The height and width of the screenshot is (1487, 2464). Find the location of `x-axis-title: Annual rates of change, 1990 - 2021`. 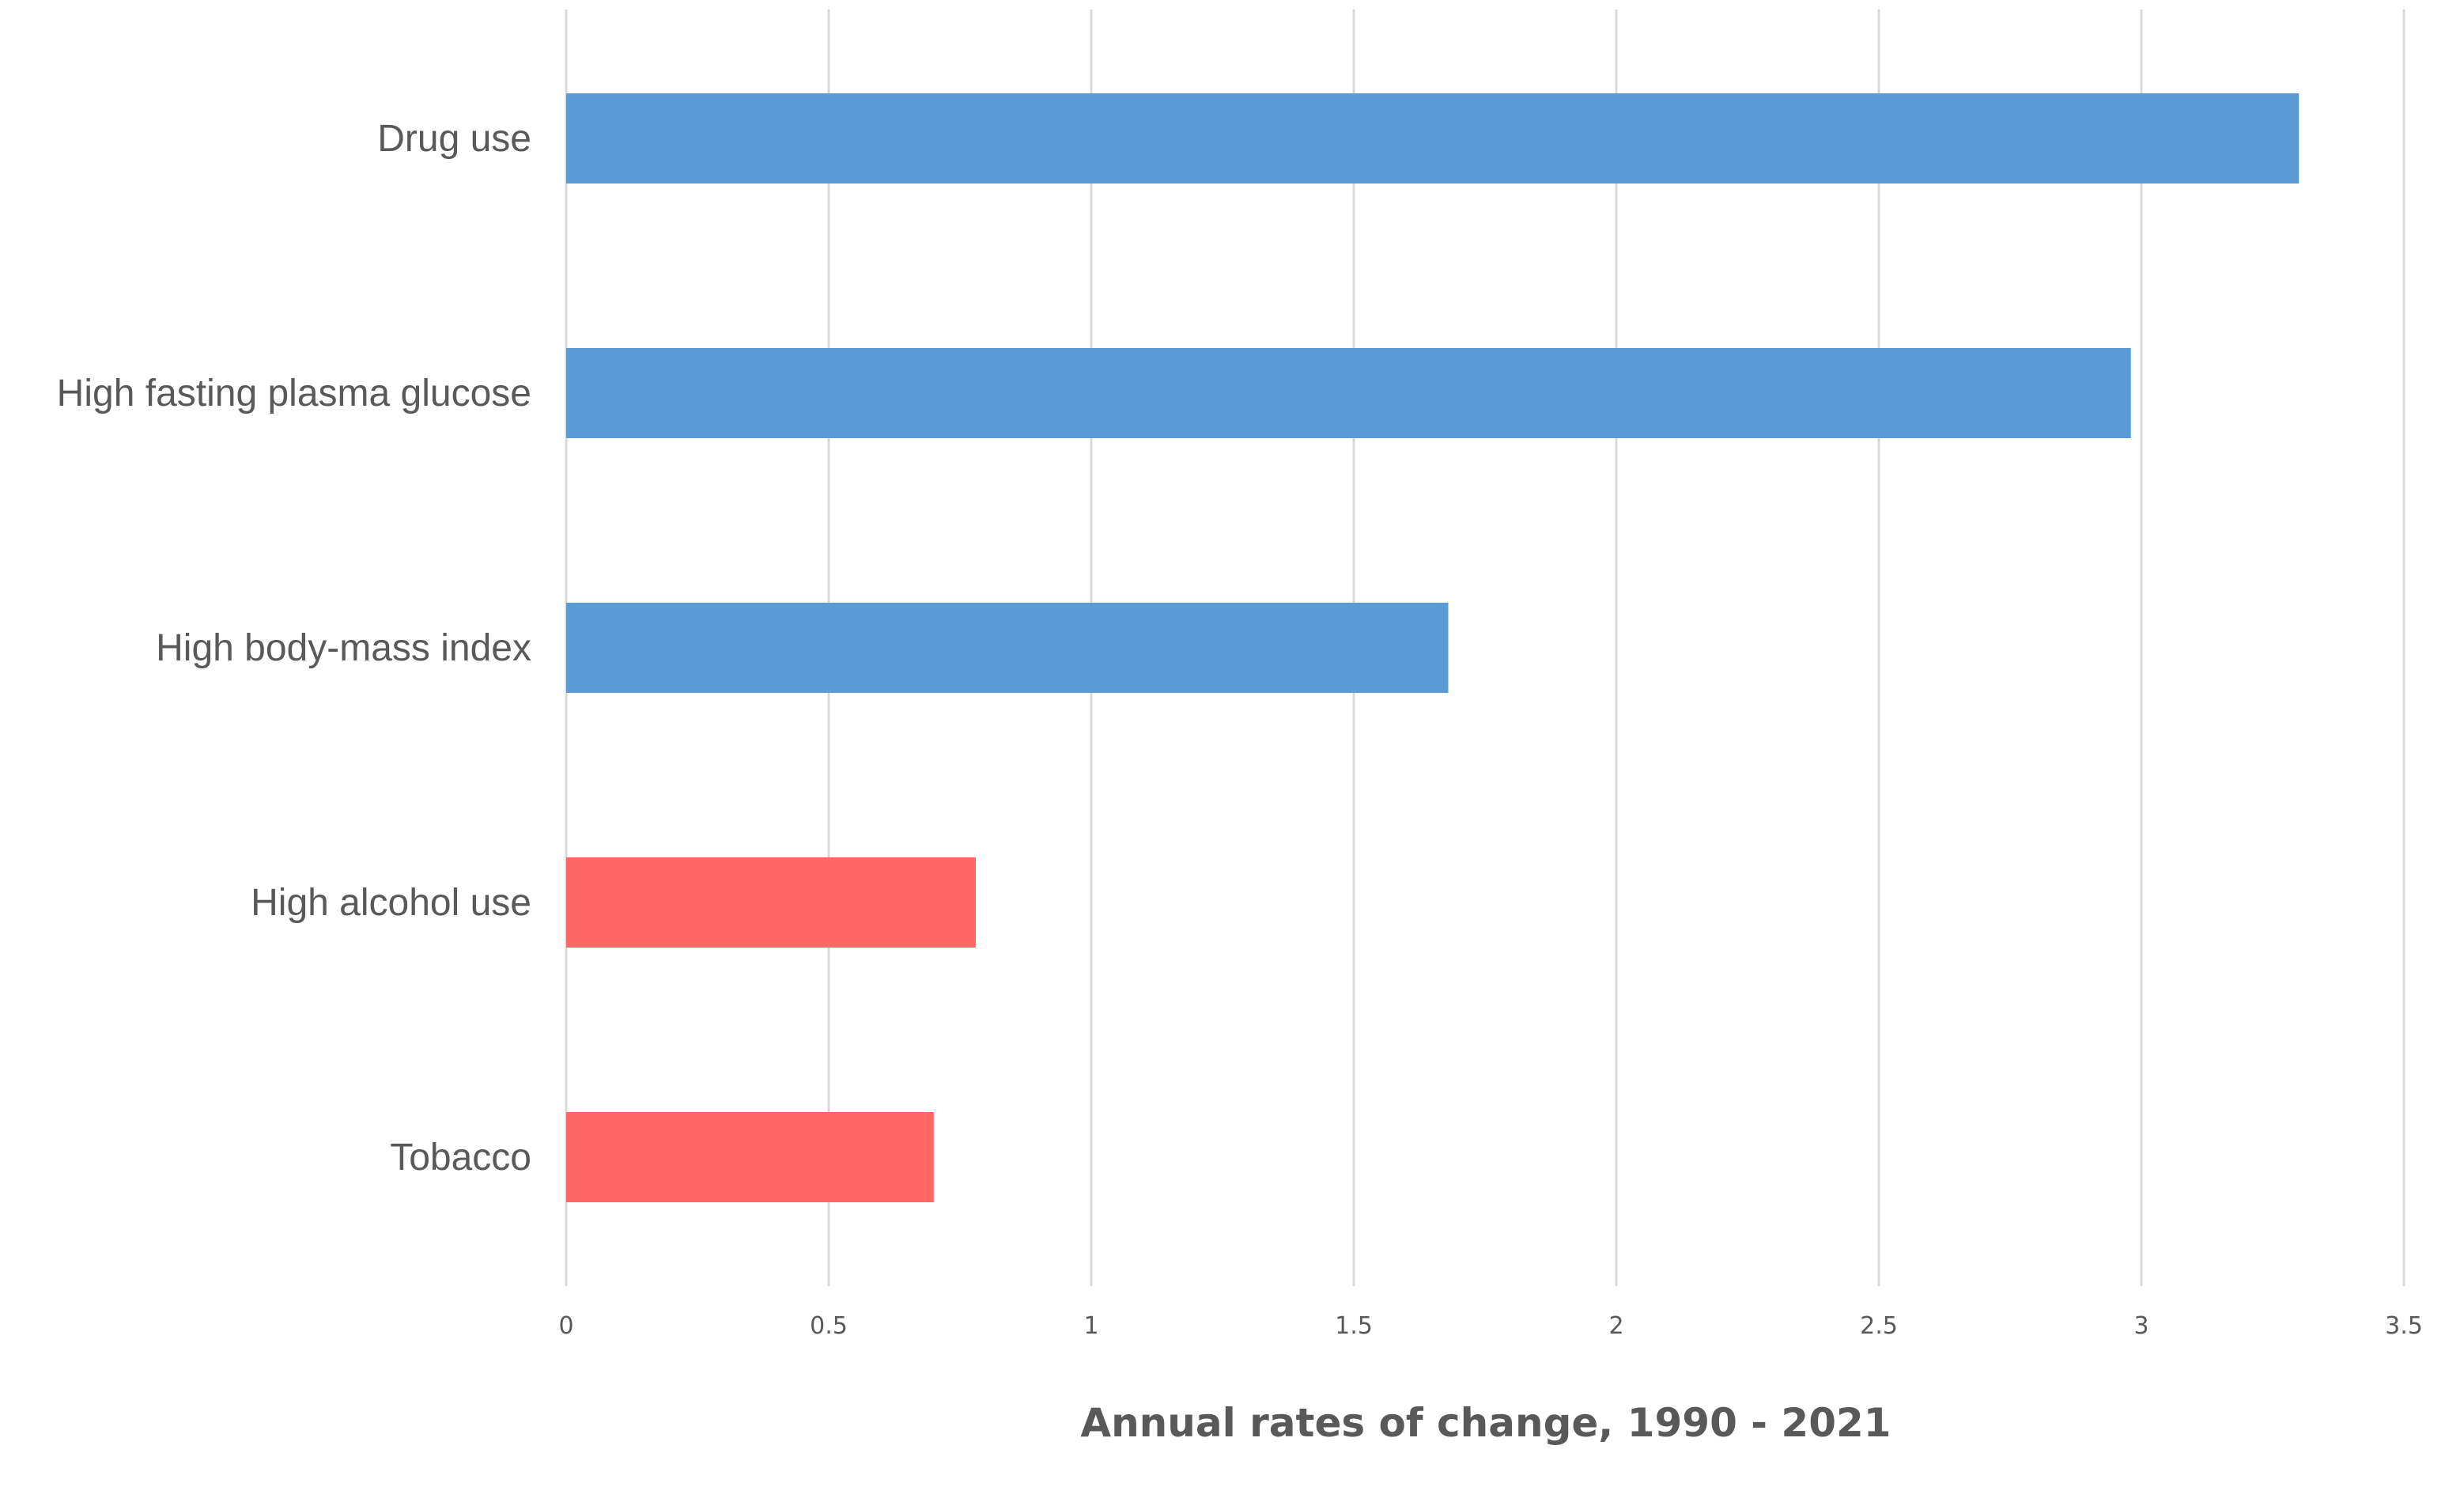

x-axis-title: Annual rates of change, 1990 - 2021 is located at coordinates (1485, 1423).